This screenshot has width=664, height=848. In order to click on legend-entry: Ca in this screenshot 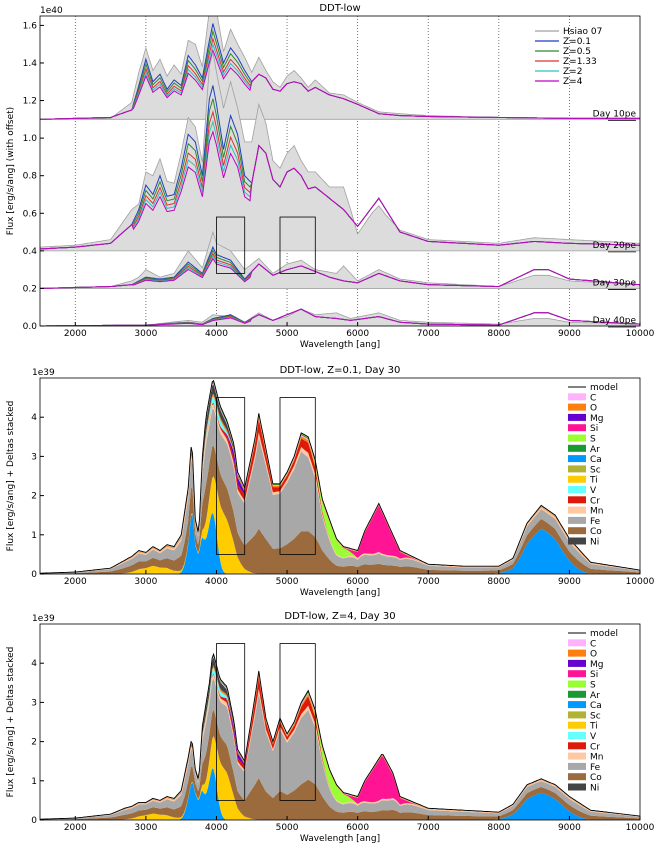, I will do `click(596, 706)`.